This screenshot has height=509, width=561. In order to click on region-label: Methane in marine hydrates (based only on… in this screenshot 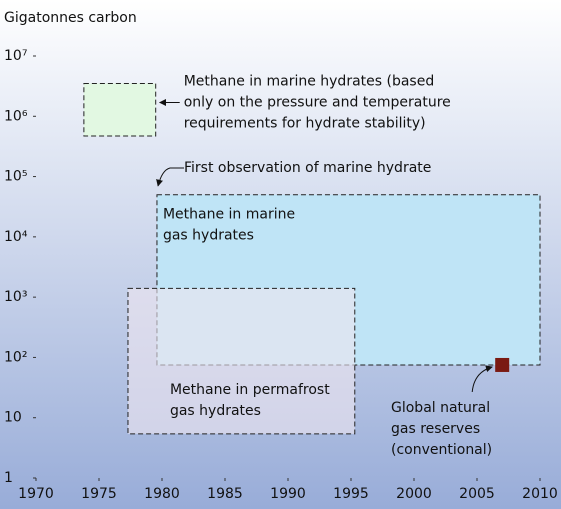, I will do `click(317, 102)`.